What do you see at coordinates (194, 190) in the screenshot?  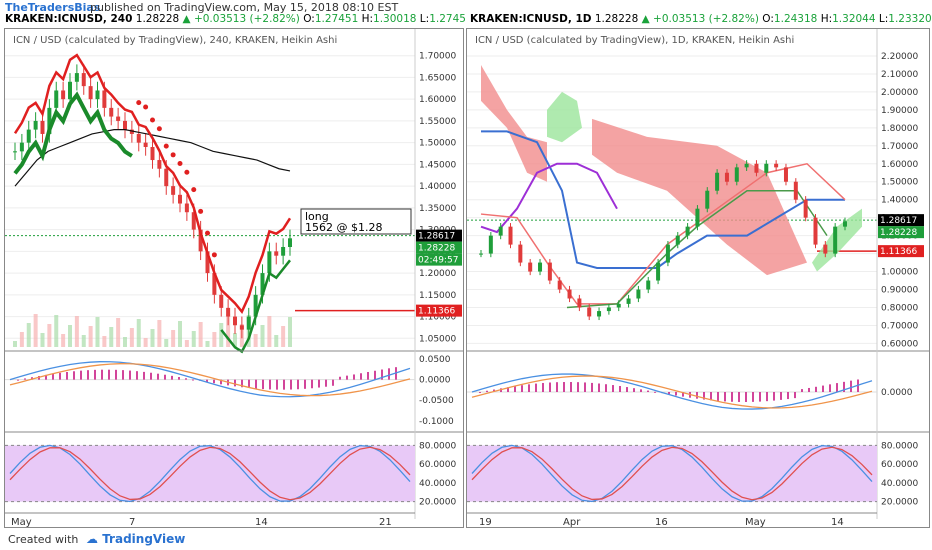 I see `psar-dot` at bounding box center [194, 190].